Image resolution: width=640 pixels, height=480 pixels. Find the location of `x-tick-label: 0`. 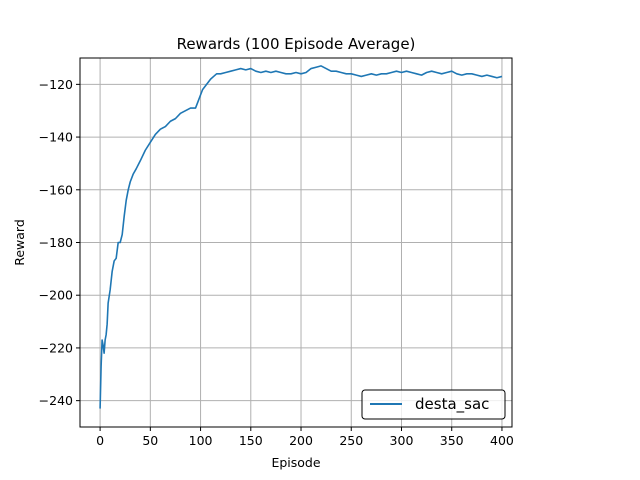

x-tick-label: 0 is located at coordinates (100, 440).